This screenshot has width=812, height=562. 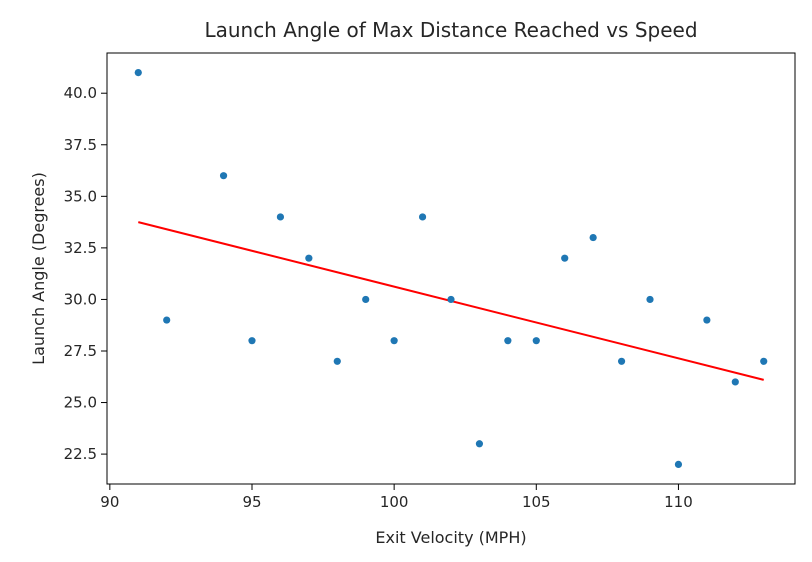 What do you see at coordinates (80, 145) in the screenshot?
I see `y-tick-label: 37.5` at bounding box center [80, 145].